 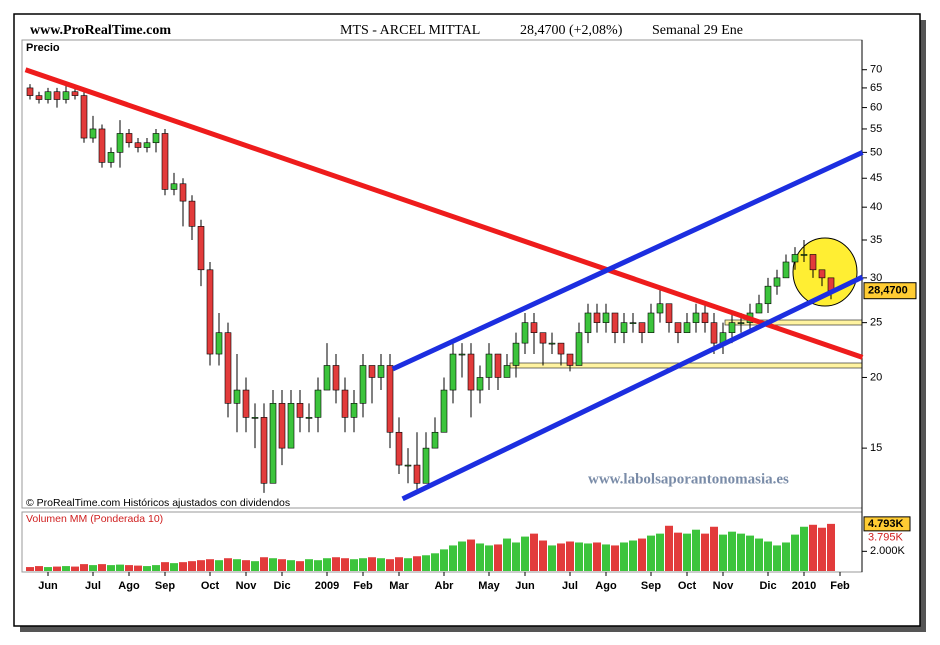 What do you see at coordinates (651, 586) in the screenshot?
I see `x-tick-label: Sep` at bounding box center [651, 586].